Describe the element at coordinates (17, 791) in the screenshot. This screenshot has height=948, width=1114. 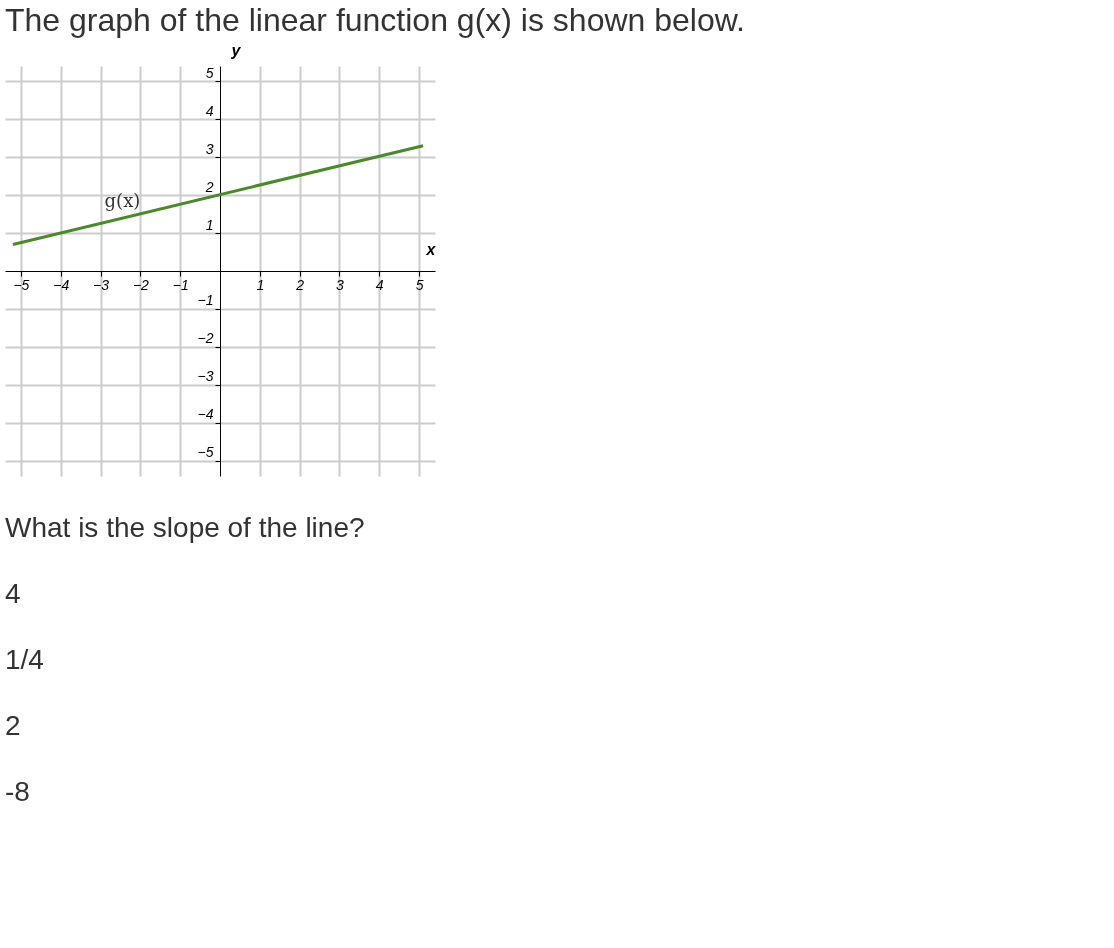
I see `text: -8` at that location.